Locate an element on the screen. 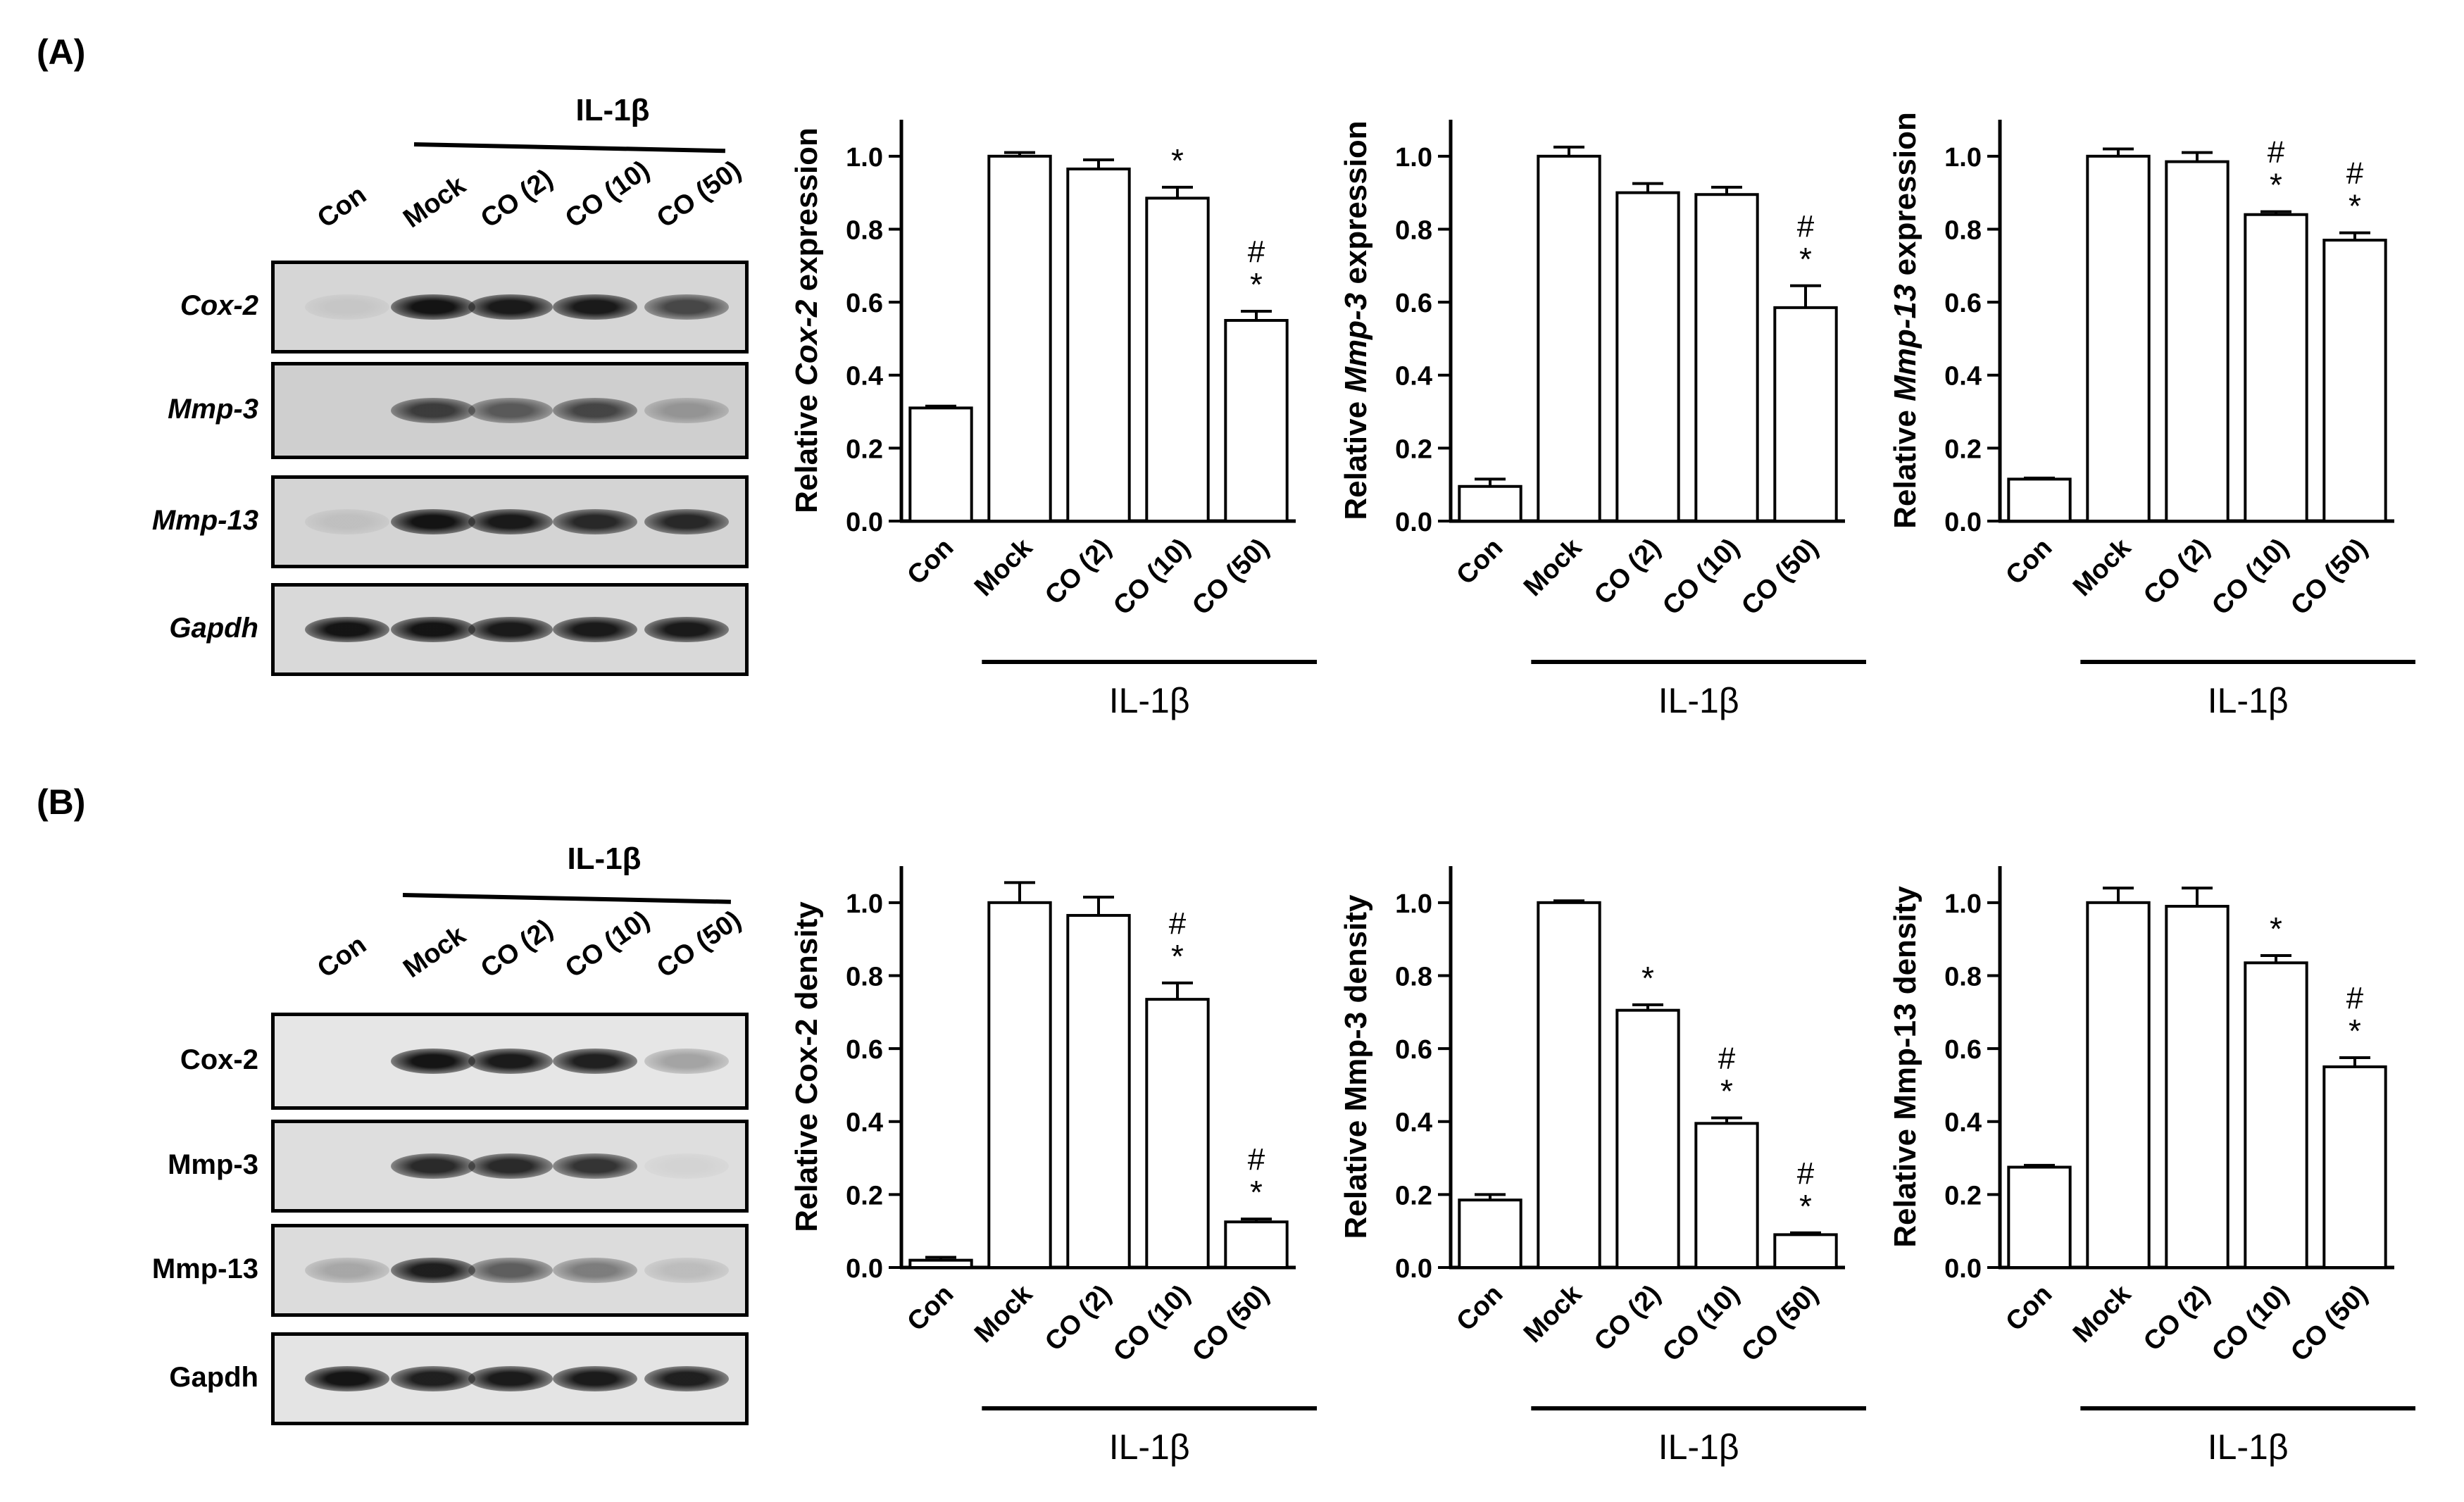 Image resolution: width=2464 pixels, height=1502 pixels. y-axis-label: Relative Cox-2 density is located at coordinates (806, 1066).